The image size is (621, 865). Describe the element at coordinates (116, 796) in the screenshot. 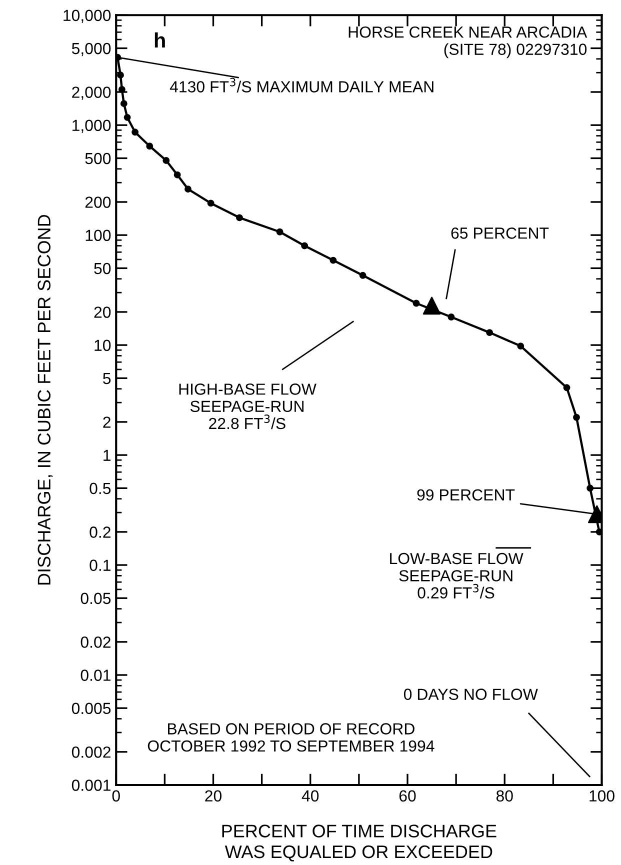

I see `x-tick-label: 0` at that location.